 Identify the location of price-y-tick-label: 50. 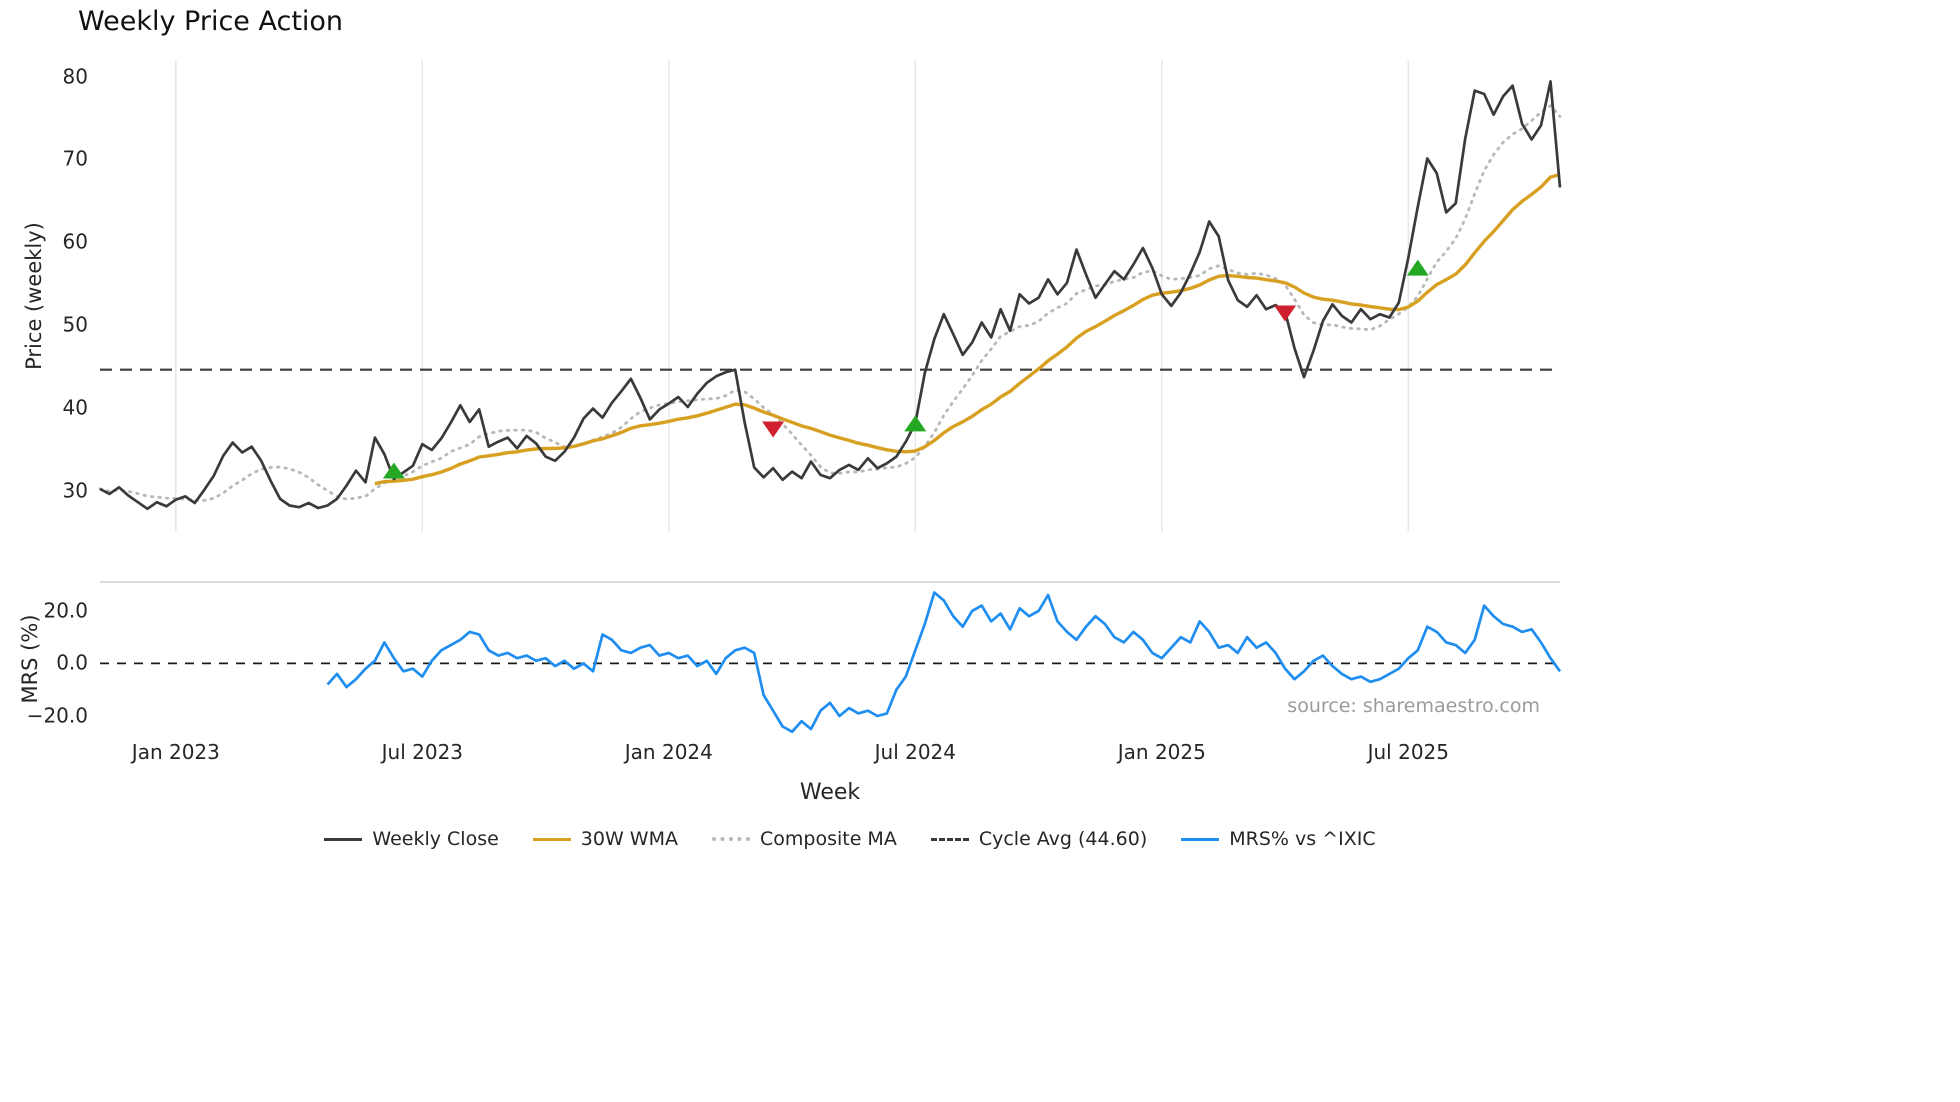
(75, 324).